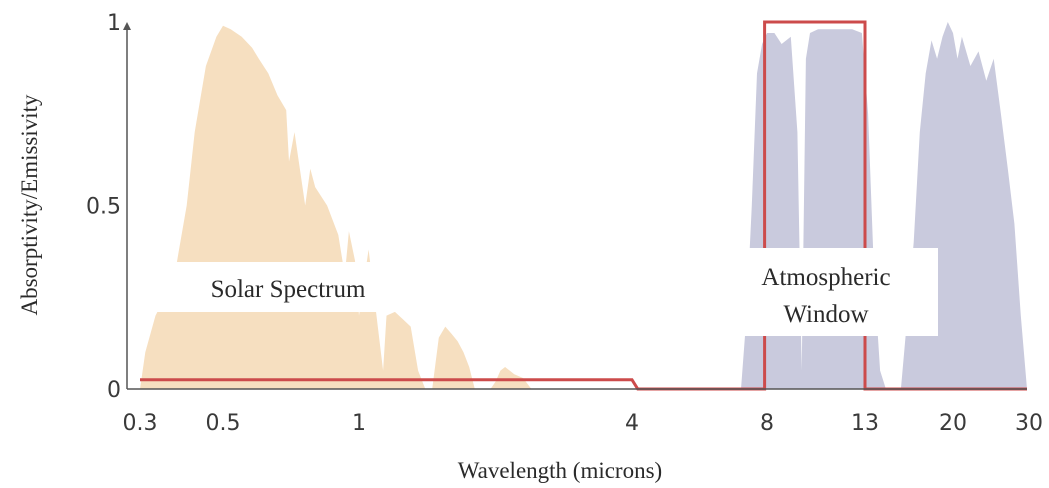 The height and width of the screenshot is (488, 1049). What do you see at coordinates (127, 26) in the screenshot?
I see `y-axis-arrow` at bounding box center [127, 26].